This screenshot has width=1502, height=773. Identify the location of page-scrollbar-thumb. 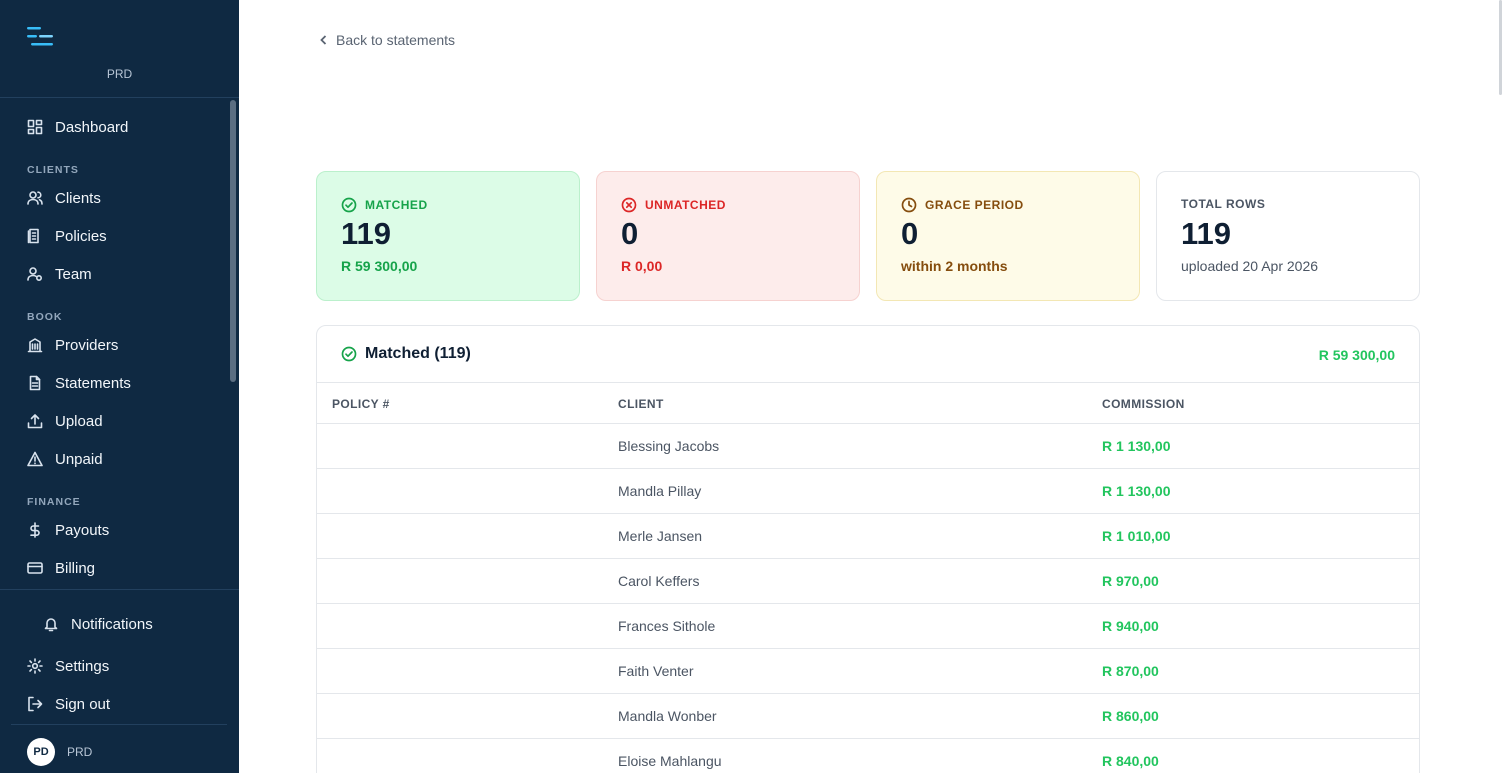
(1500, 47).